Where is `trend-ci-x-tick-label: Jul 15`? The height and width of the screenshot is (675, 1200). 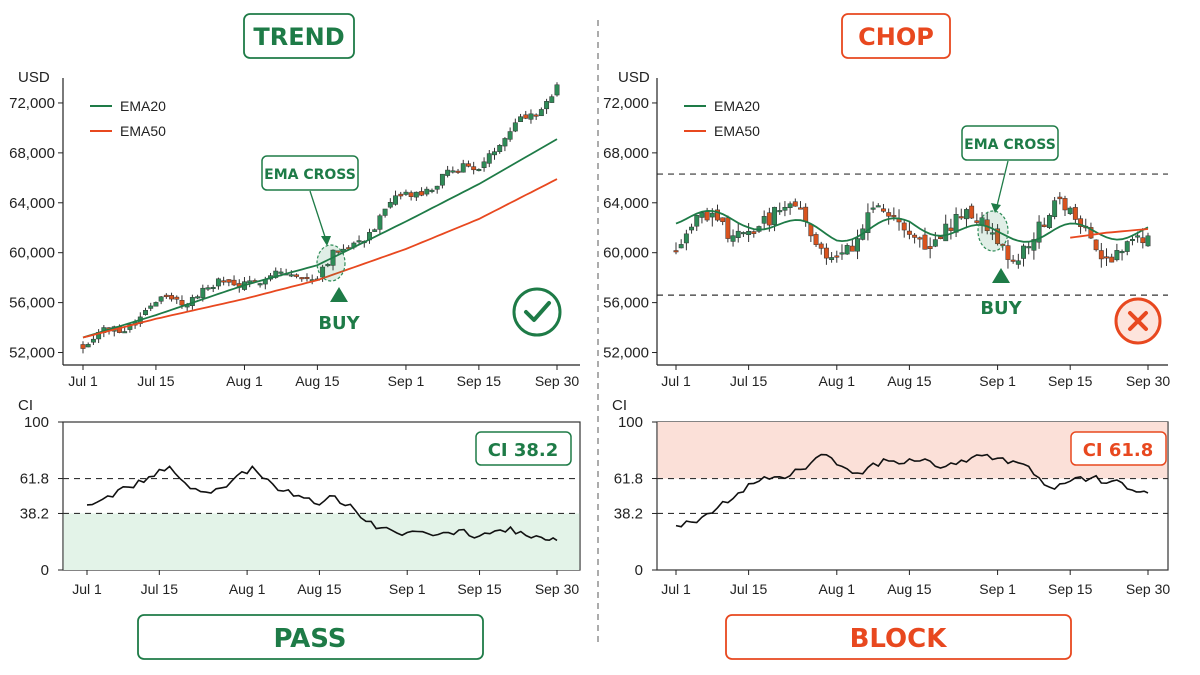
trend-ci-x-tick-label: Jul 15 is located at coordinates (160, 589).